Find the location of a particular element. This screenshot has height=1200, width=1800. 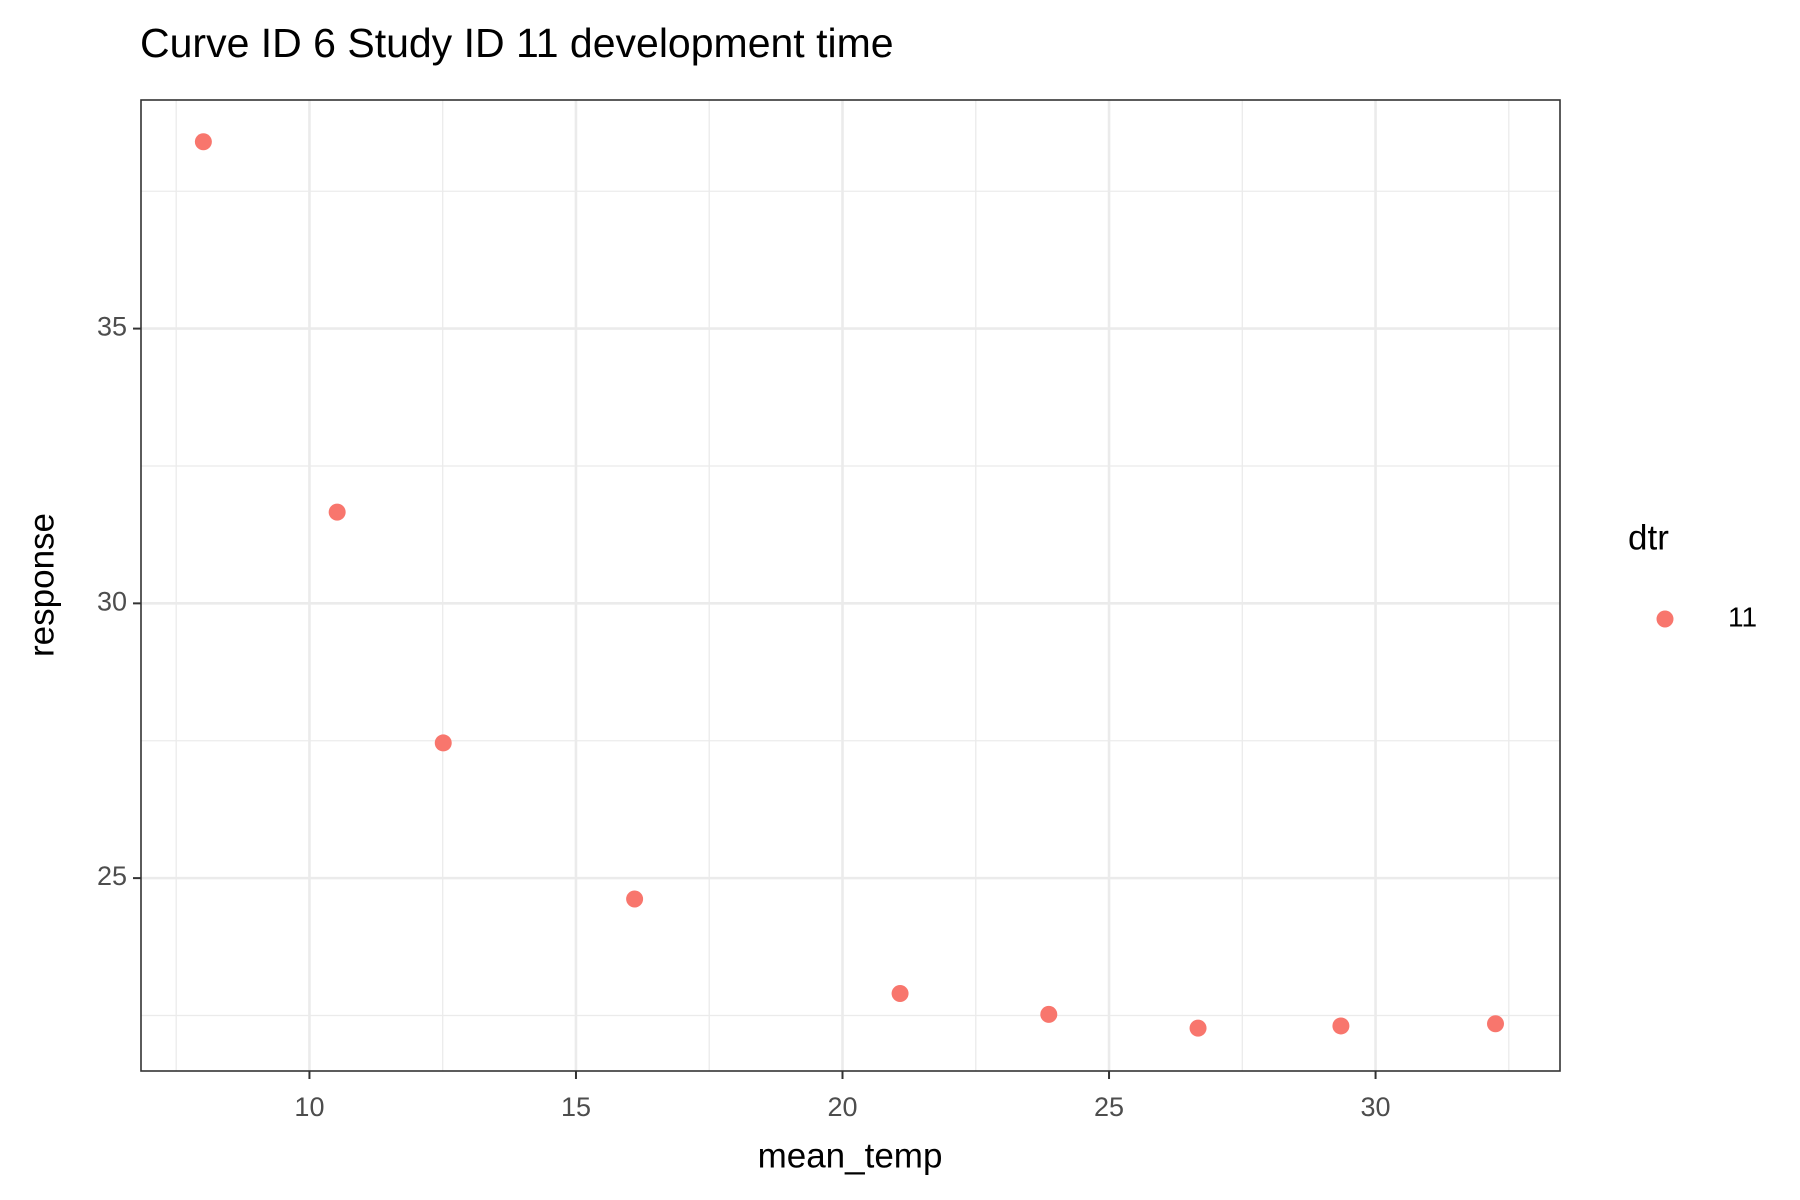

legend-label: 11 is located at coordinates (1742, 616).